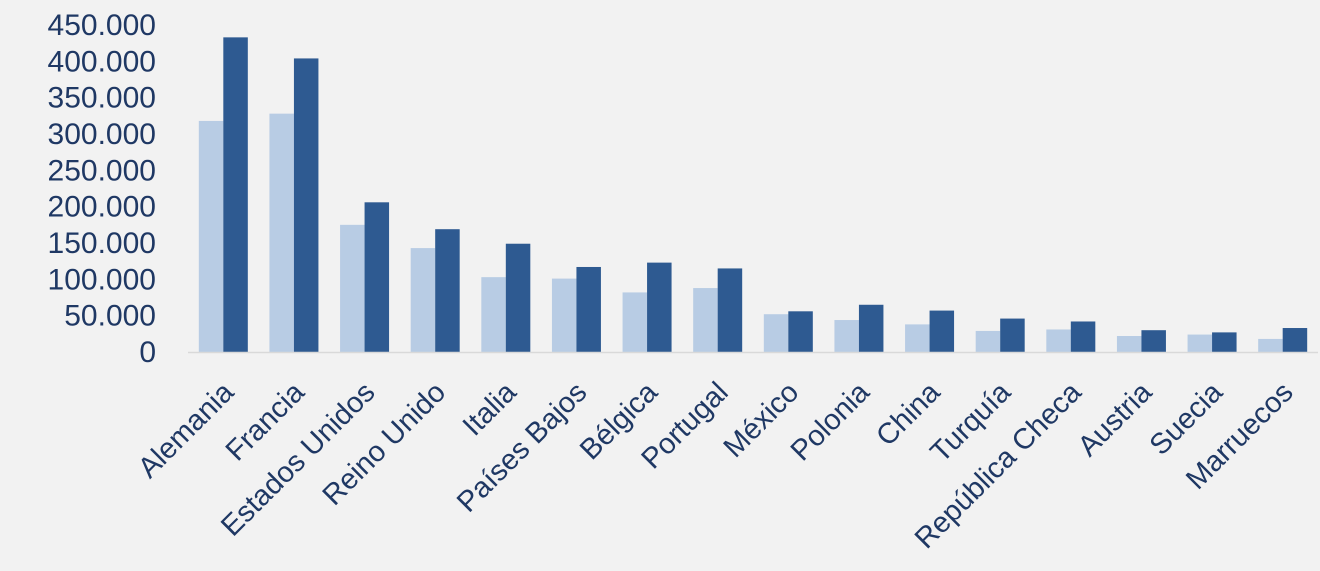 The image size is (1320, 571). Describe the element at coordinates (102, 279) in the screenshot. I see `y-tick-label: 100.000` at that location.